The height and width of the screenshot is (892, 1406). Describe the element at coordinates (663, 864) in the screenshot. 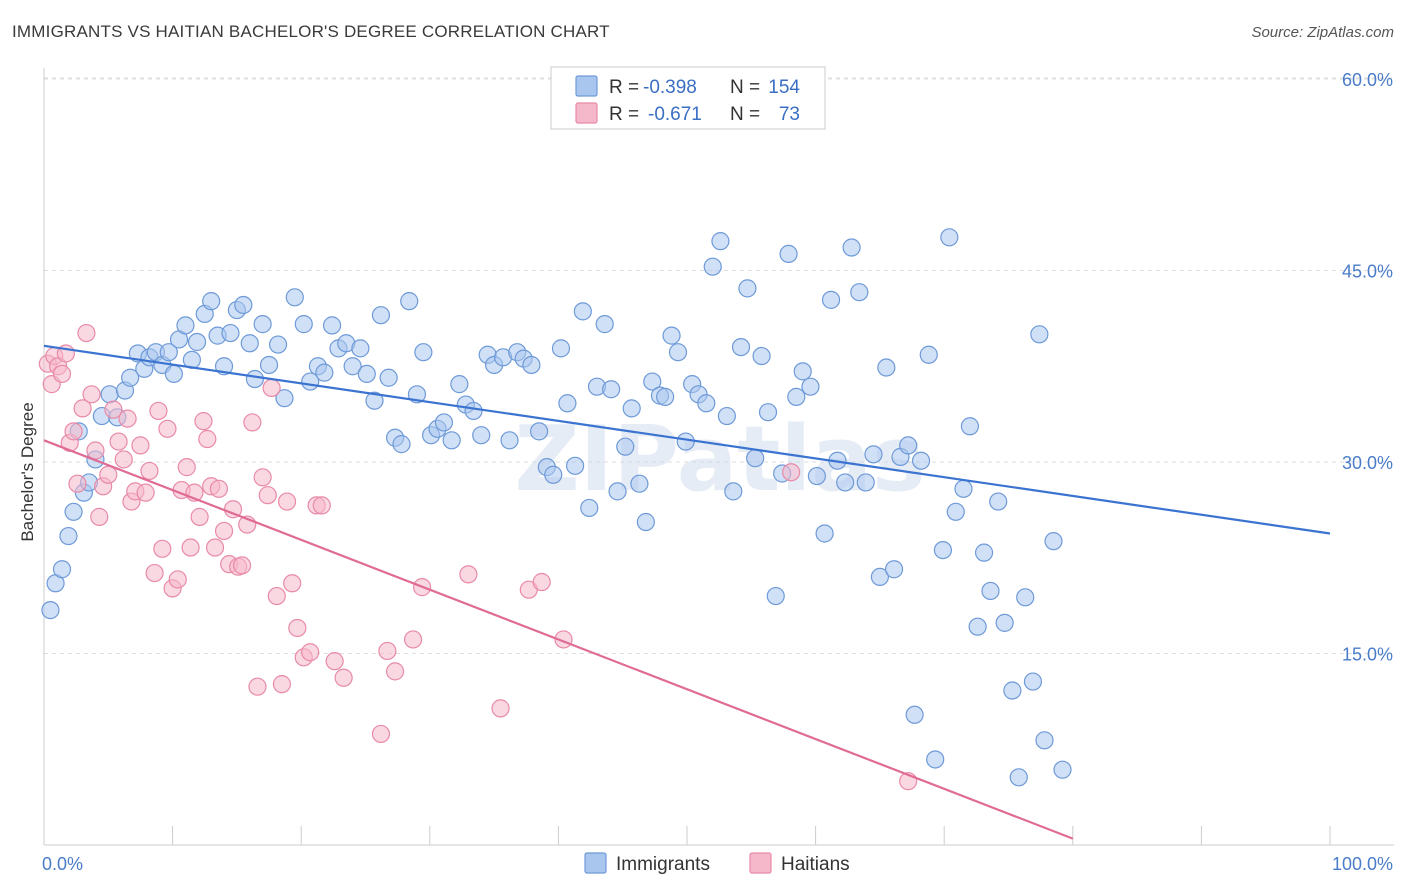

I see `series-legend-label-immigrants: Immigrants` at that location.